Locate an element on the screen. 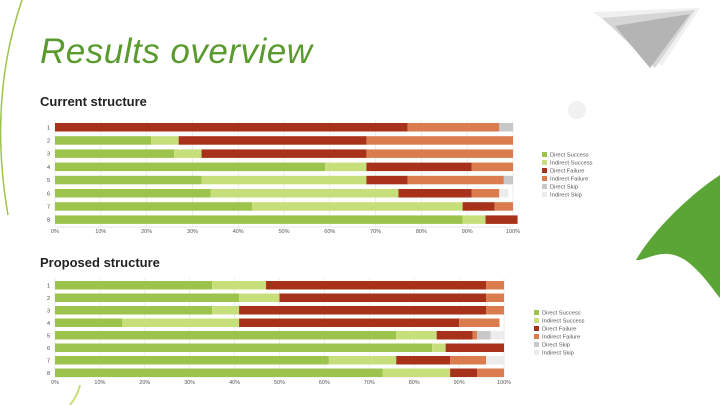 This screenshot has width=720, height=405. y-tick-label: 4 is located at coordinates (48, 324).